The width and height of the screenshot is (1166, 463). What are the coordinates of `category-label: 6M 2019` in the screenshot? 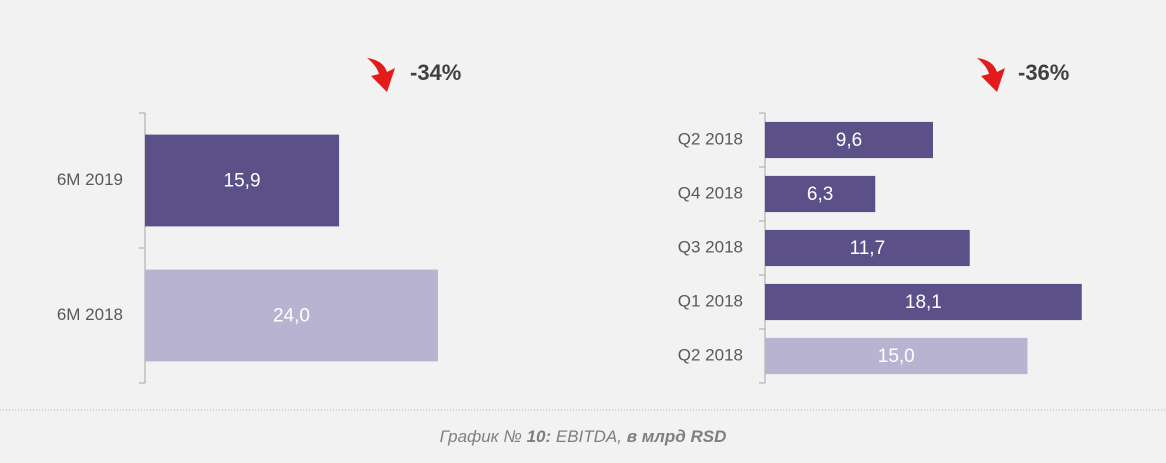 It's located at (90, 179).